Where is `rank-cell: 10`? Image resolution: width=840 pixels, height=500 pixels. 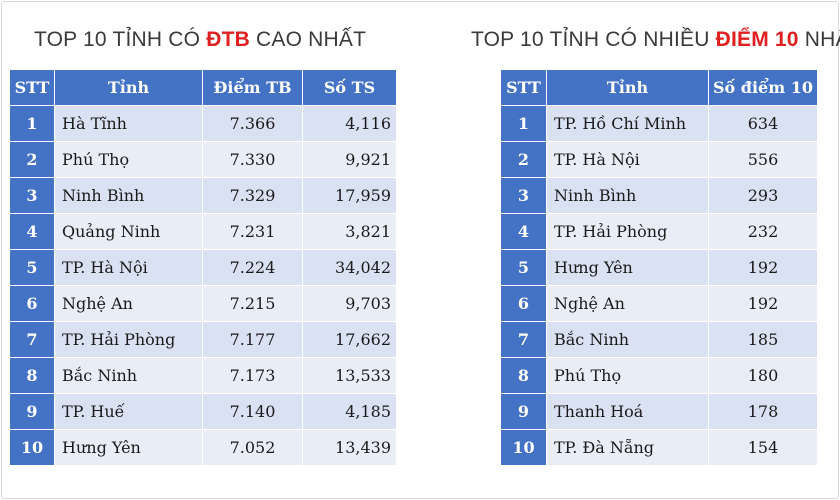
rank-cell: 10 is located at coordinates (523, 447).